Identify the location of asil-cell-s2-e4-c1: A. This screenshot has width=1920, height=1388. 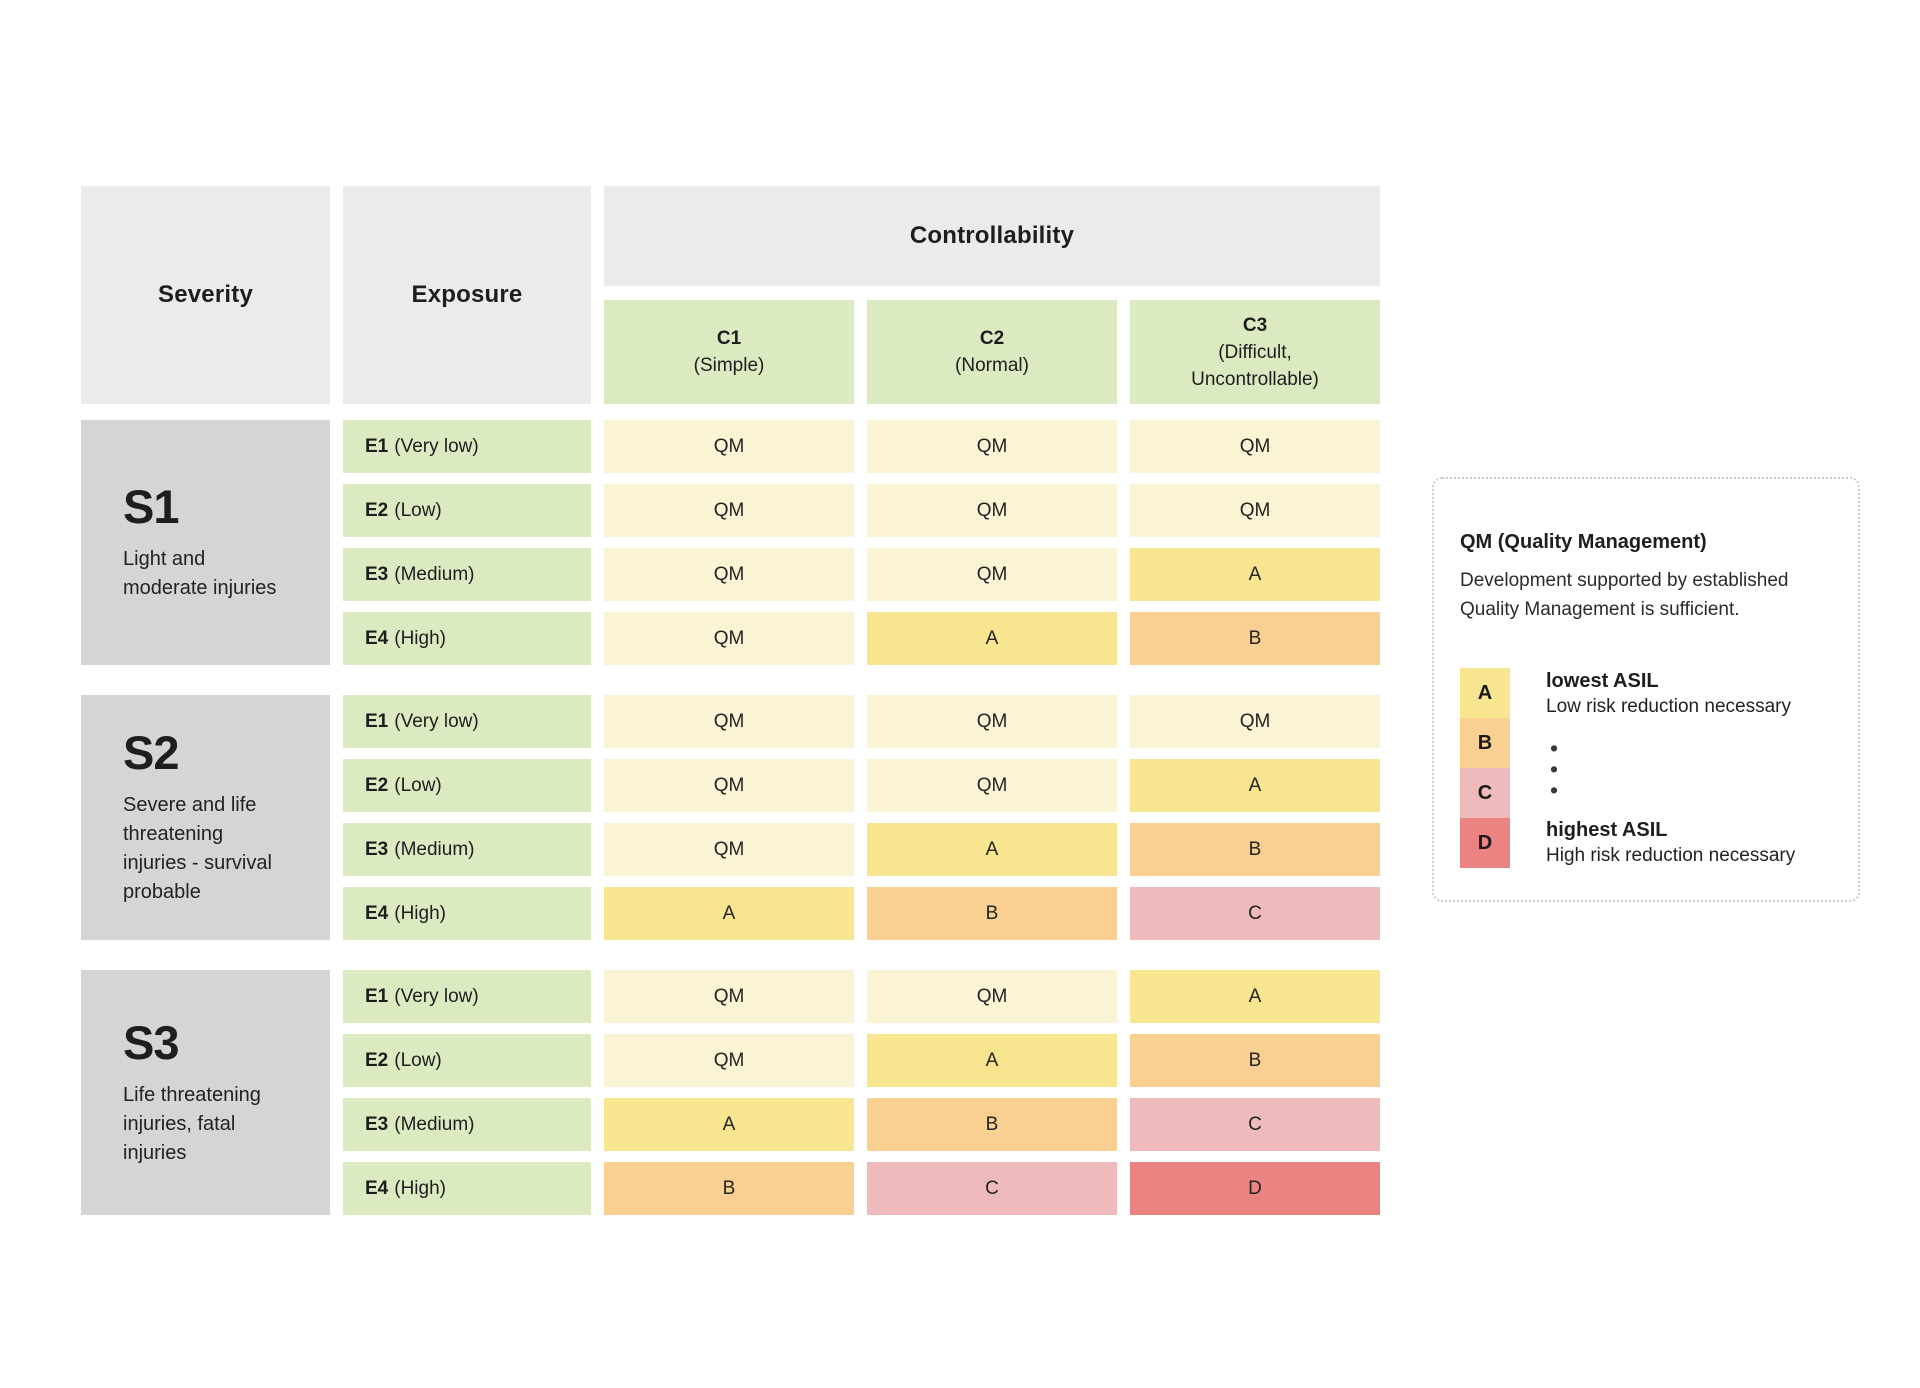
(729, 913).